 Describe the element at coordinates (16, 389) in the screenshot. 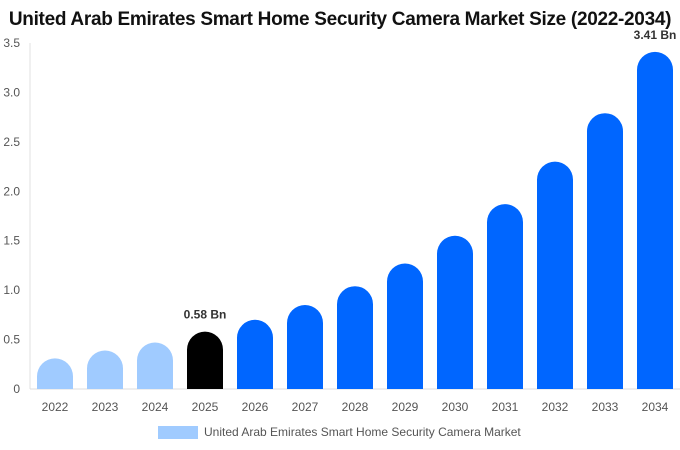

I see `y-tick-label: 0` at that location.